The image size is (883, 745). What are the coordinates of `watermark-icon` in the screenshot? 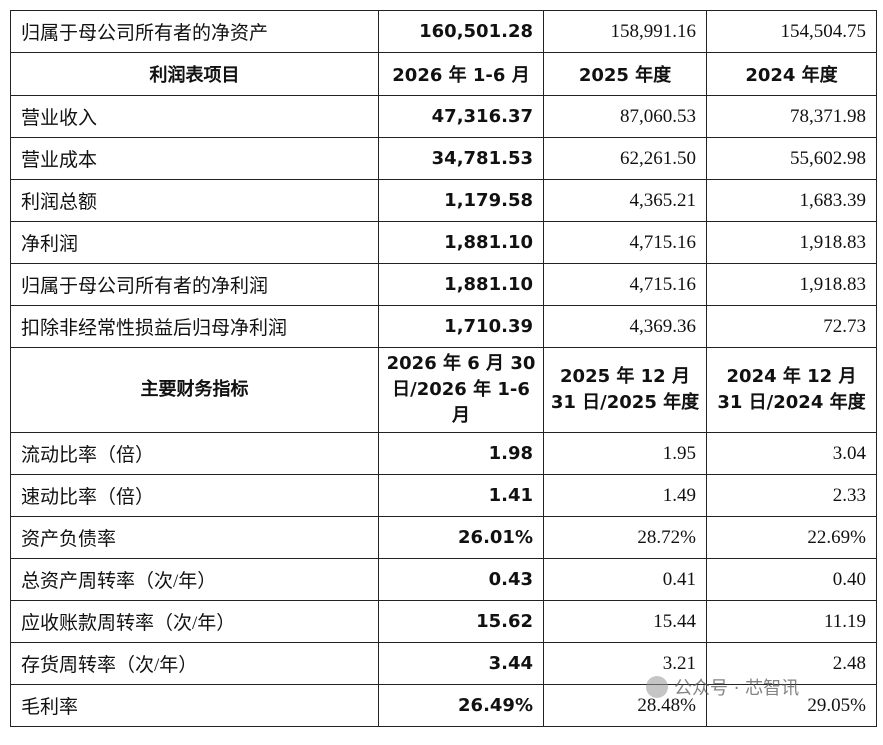 It's located at (657, 687).